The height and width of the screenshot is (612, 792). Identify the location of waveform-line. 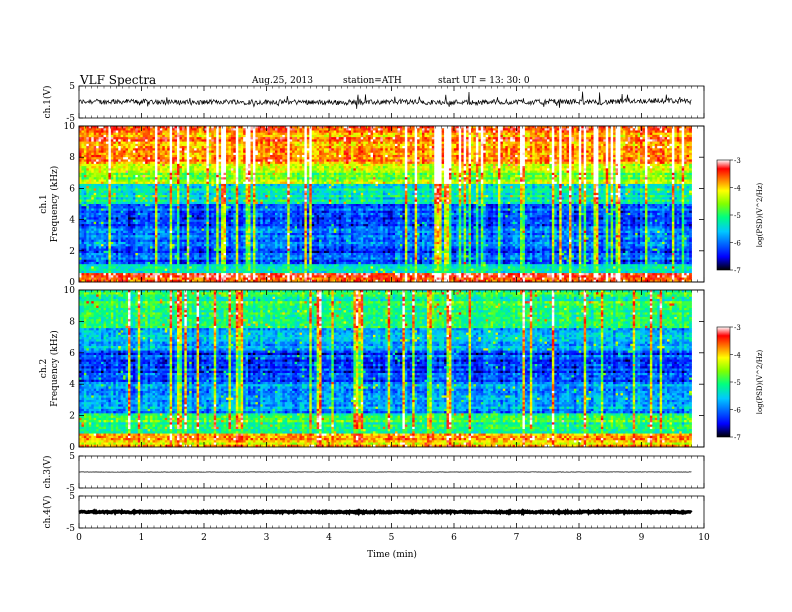
(385, 100).